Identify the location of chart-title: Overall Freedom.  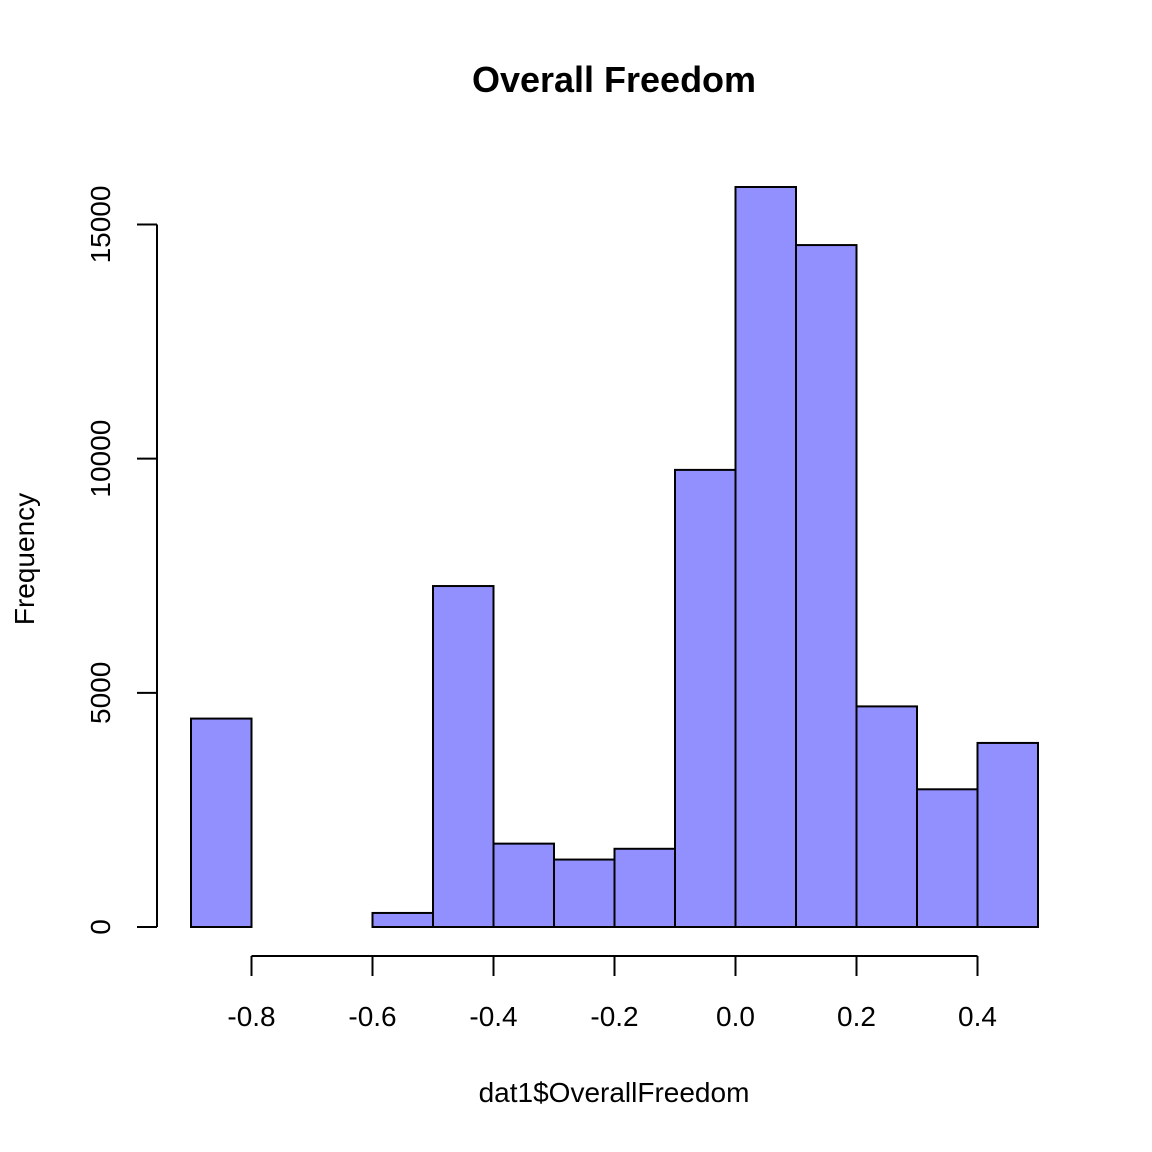
(614, 79).